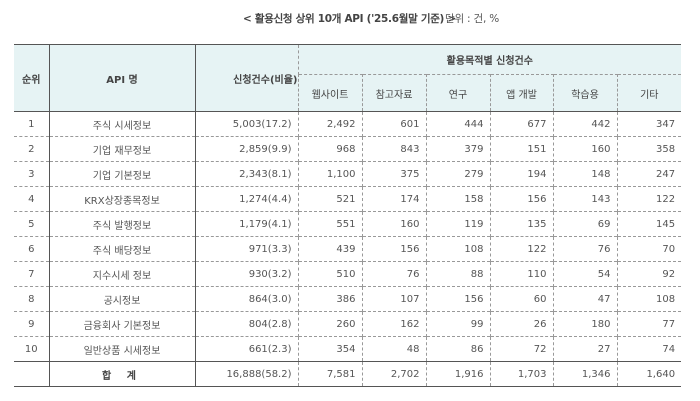  Describe the element at coordinates (330, 199) in the screenshot. I see `purpose-website-cell: 521` at that location.